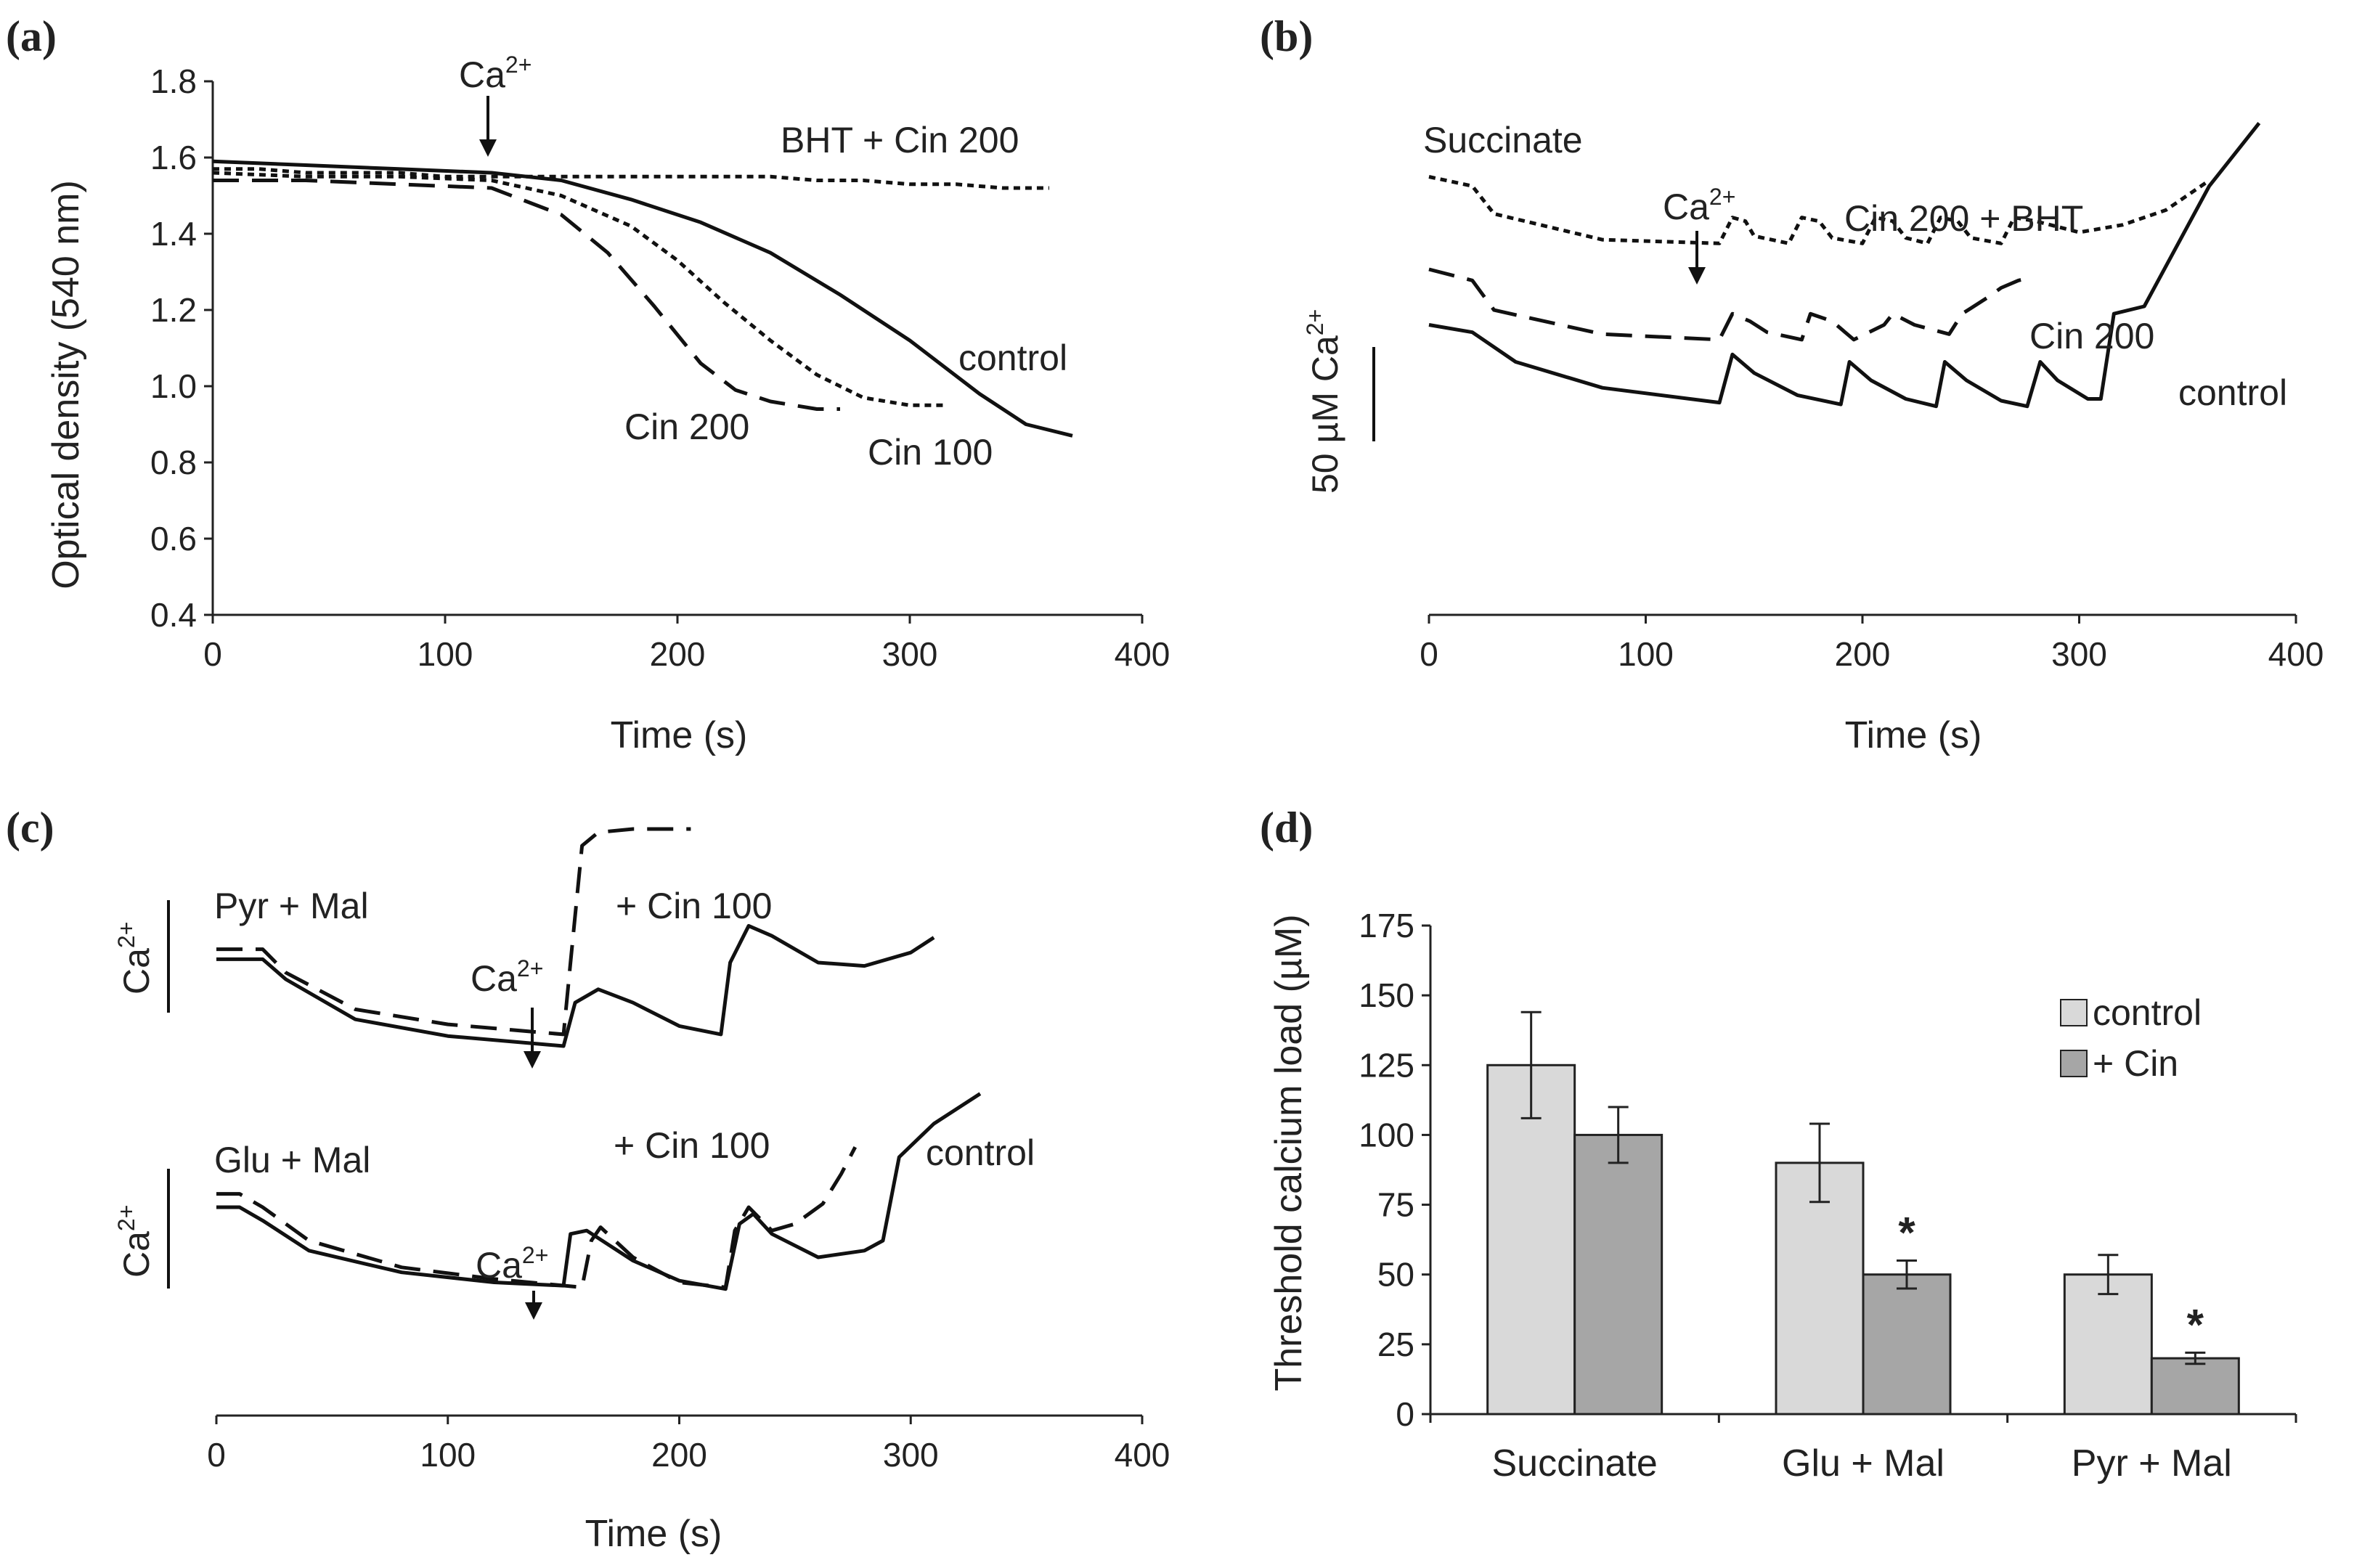  I want to click on panel-b-scale-bar: 50 µM Ca2+, so click(1338, 402).